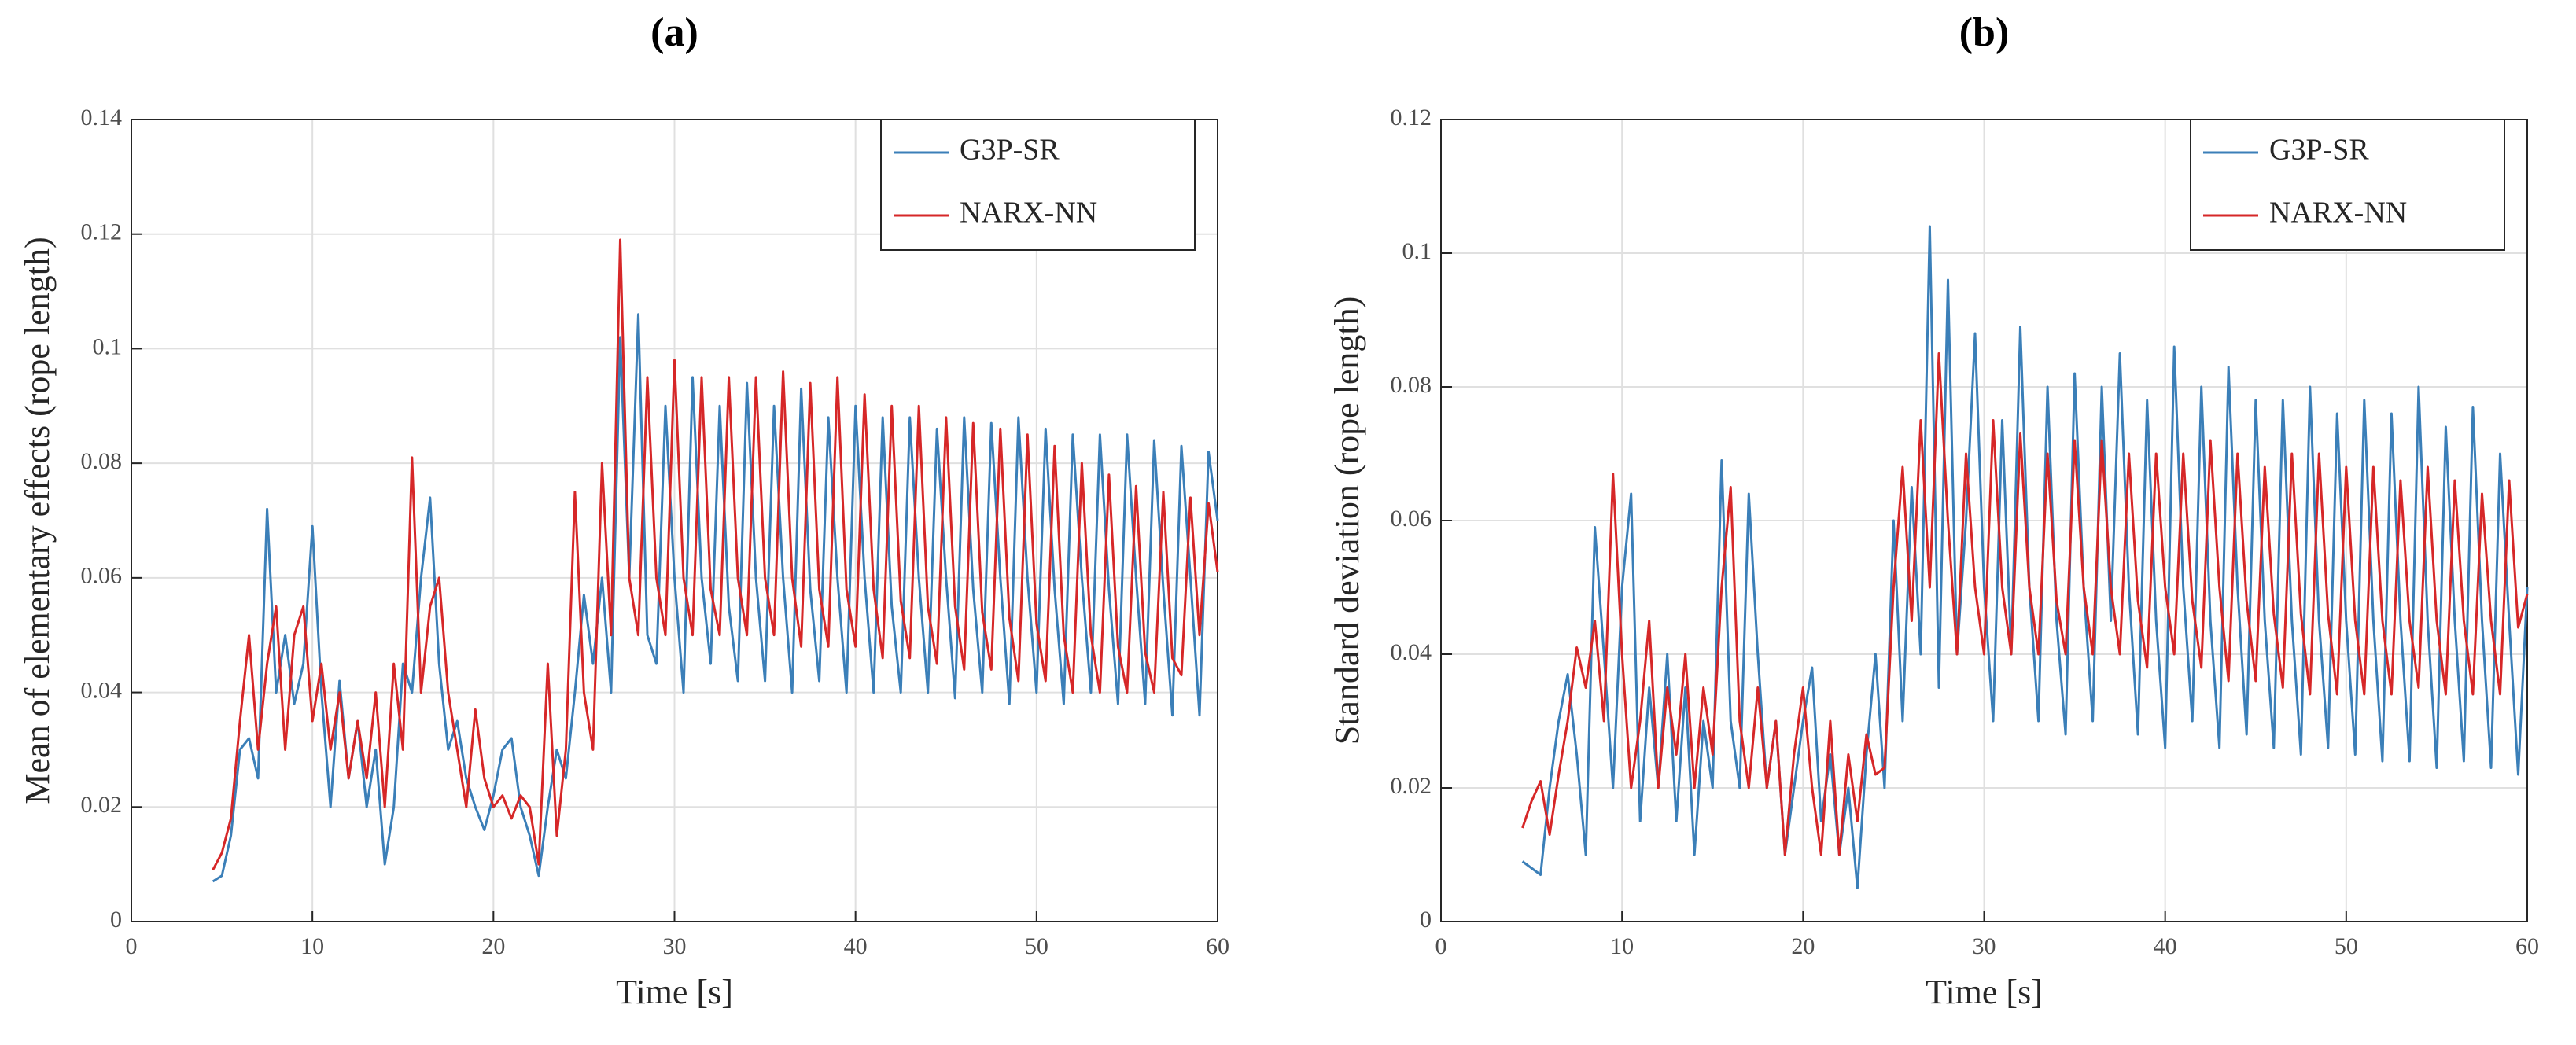  What do you see at coordinates (1347, 520) in the screenshot?
I see `y-axis-label: Standard deviation (rope length)` at bounding box center [1347, 520].